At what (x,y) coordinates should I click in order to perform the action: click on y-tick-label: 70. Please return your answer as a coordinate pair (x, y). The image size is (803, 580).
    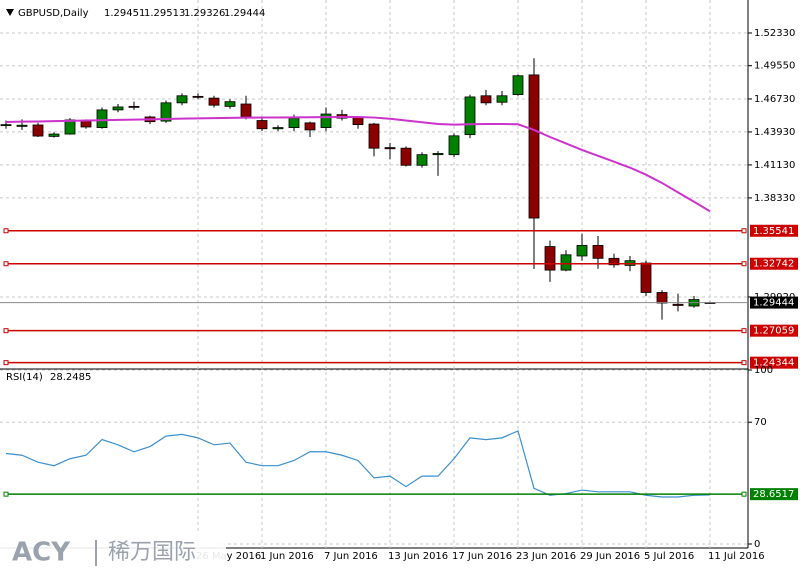
    Looking at the image, I should click on (760, 422).